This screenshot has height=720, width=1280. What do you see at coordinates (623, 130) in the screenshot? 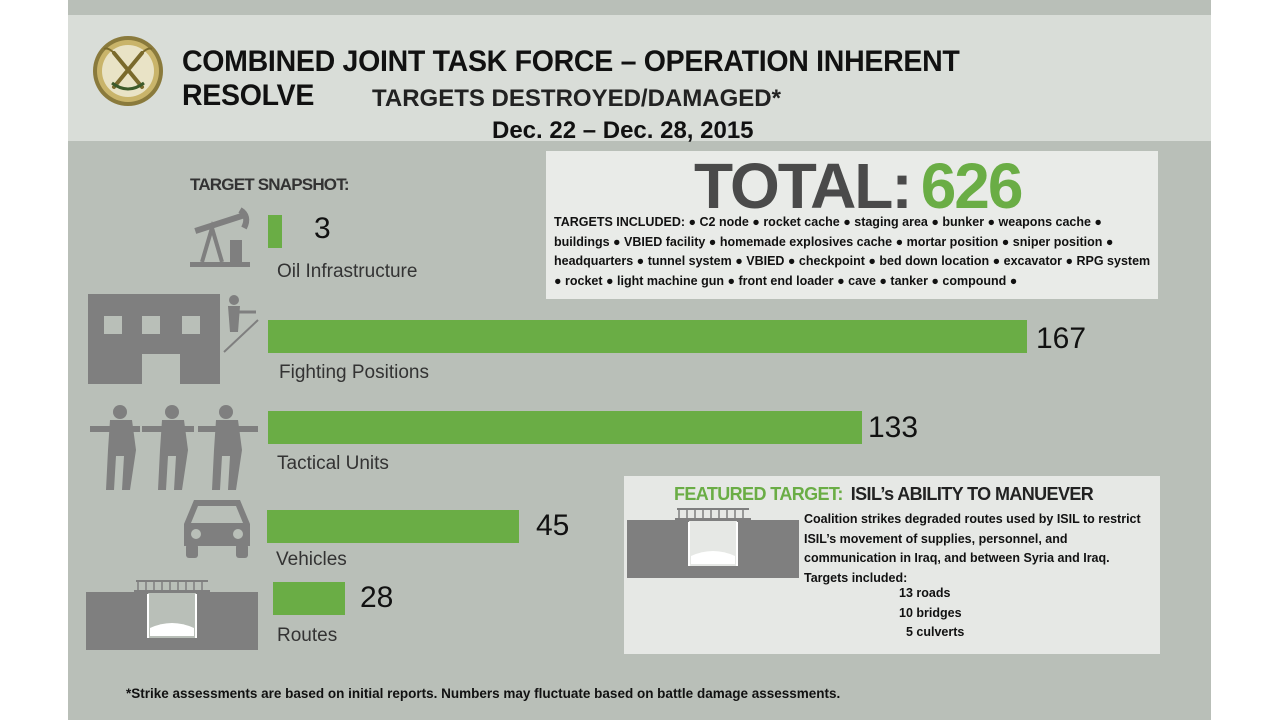
I see `date-range: Dec. 22 – Dec. 28, 2015` at bounding box center [623, 130].